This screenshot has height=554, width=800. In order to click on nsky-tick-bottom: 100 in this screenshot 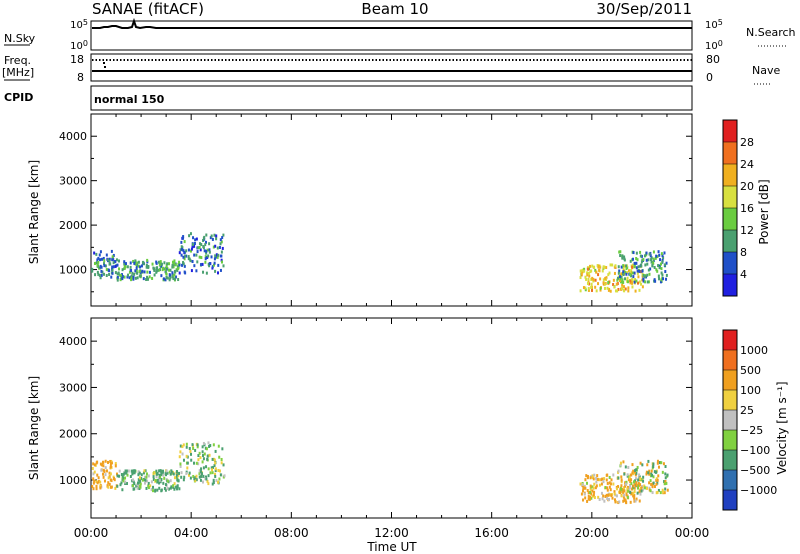, I will do `click(79, 45)`.